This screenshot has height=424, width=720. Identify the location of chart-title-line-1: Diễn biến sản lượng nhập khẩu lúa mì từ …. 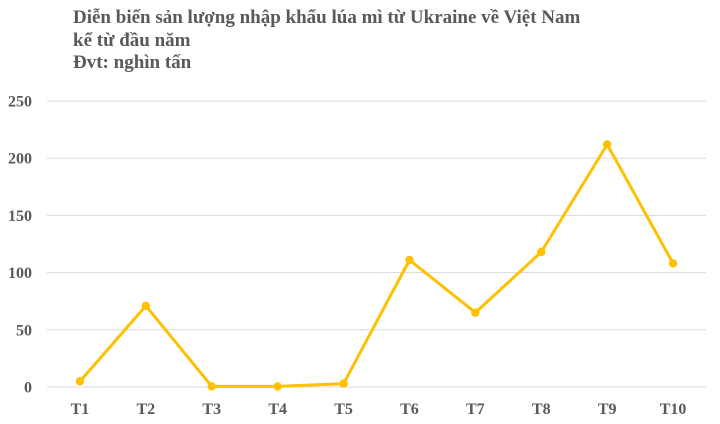
(327, 17).